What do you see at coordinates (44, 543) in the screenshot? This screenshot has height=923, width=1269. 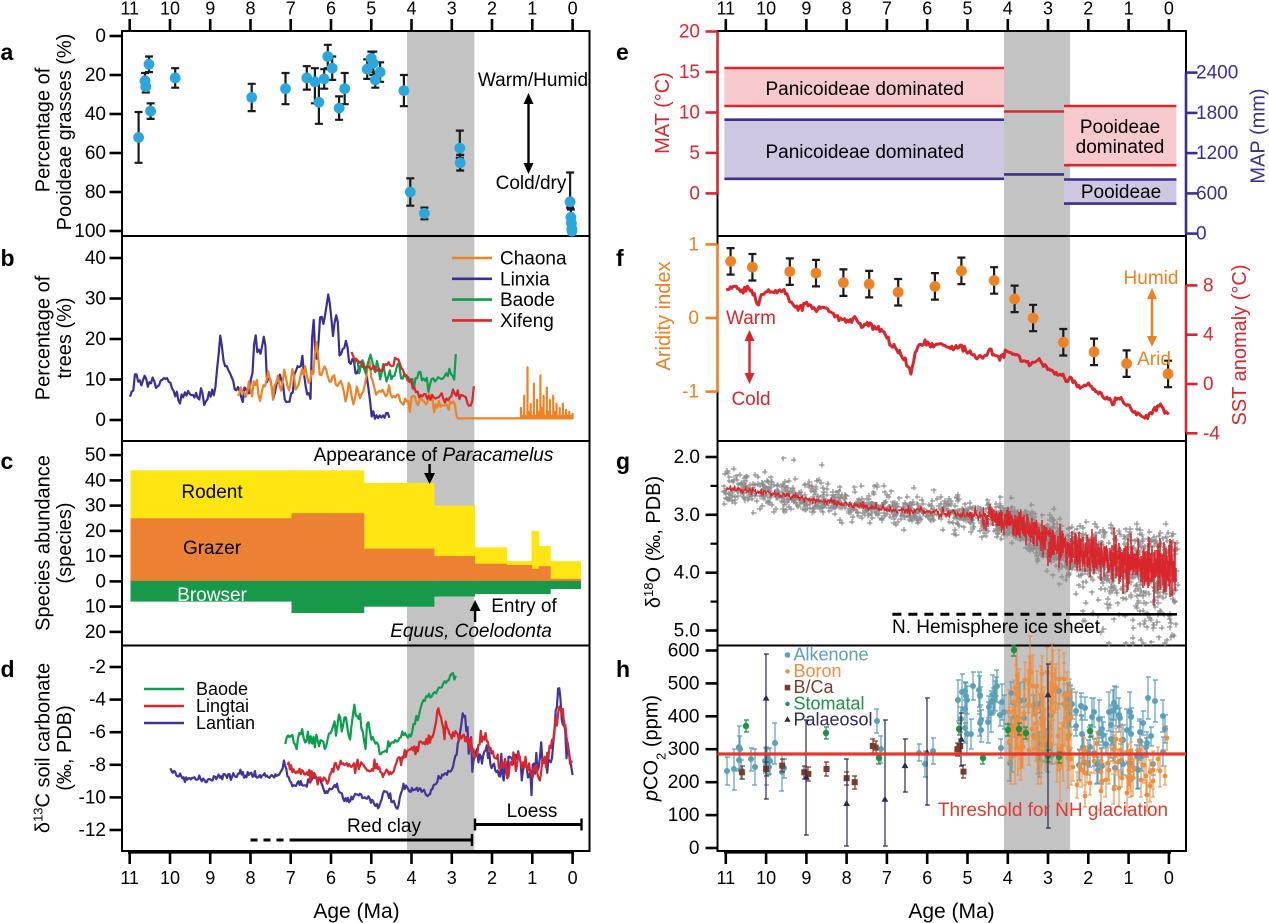 I see `svg-text: Species abundance` at bounding box center [44, 543].